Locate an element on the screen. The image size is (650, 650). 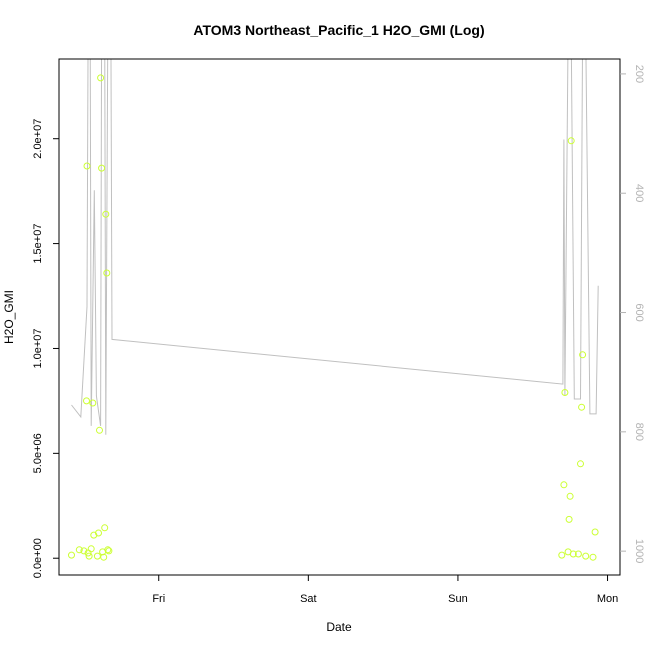
y-axis: 0.0e+00 5.0e+06 1.0e+07 1.5e+07 2.0e+07 is located at coordinates (45, 348).